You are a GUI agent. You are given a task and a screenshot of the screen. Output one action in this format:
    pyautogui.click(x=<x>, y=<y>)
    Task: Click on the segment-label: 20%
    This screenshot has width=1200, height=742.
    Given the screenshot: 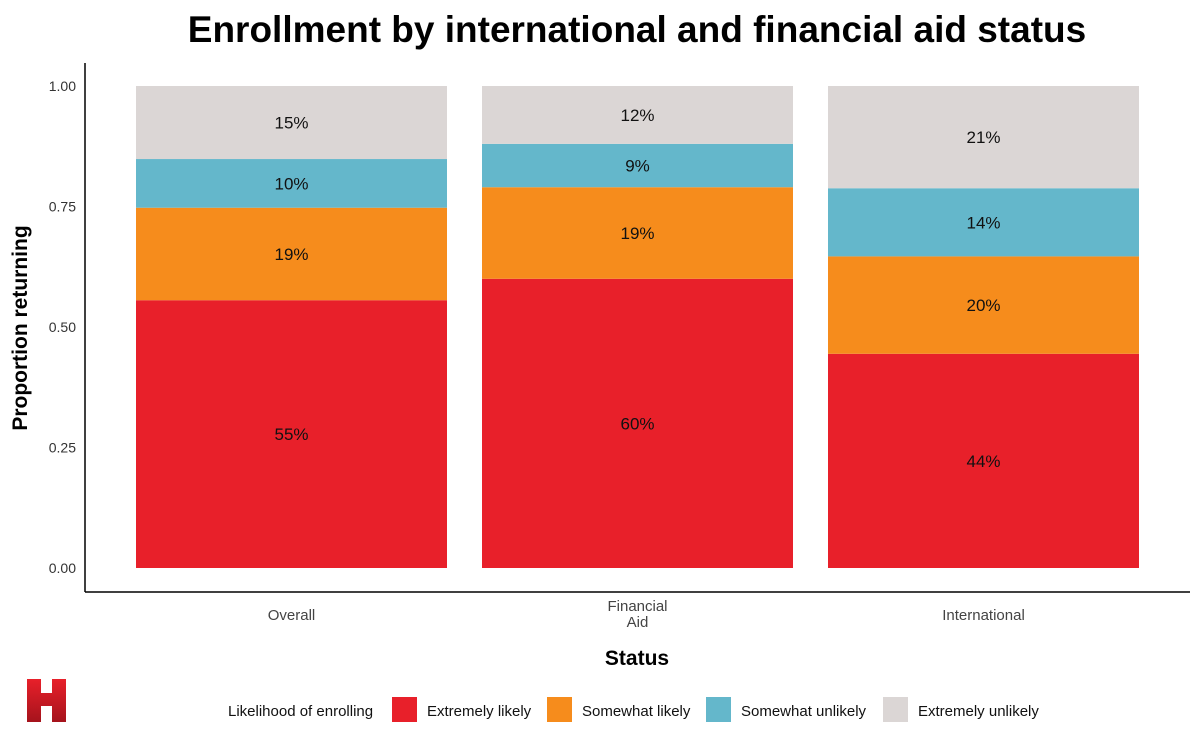 What is the action you would take?
    pyautogui.click(x=983, y=305)
    